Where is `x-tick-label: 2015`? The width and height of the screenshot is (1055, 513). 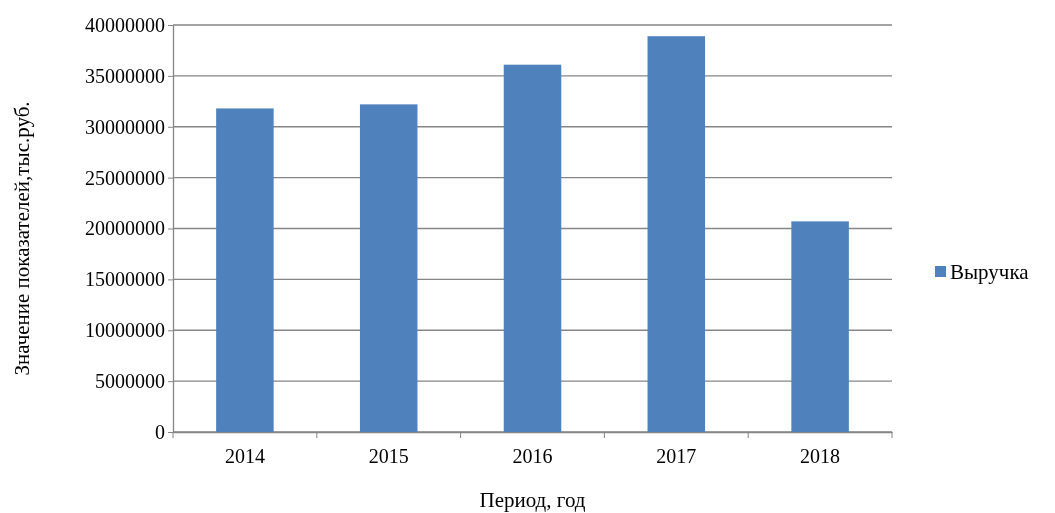
x-tick-label: 2015 is located at coordinates (388, 456).